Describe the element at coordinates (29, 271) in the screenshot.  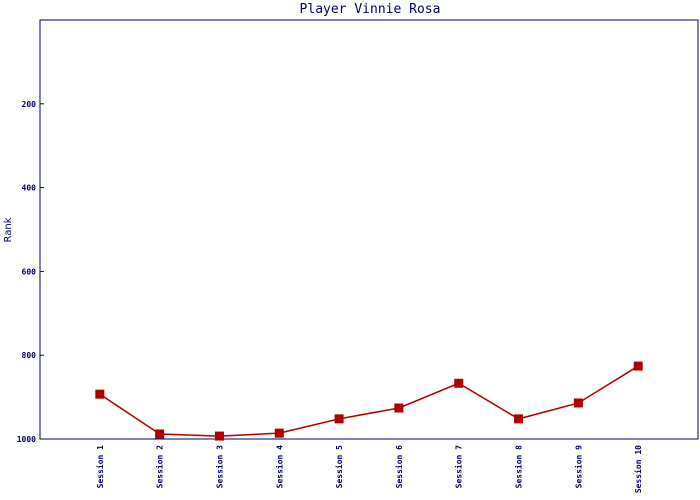
I see `y-tick-label: 600` at that location.